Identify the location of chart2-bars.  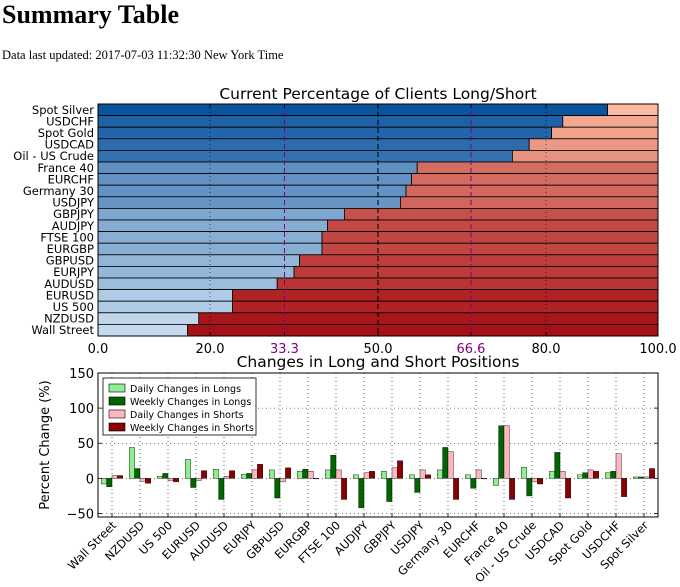
(378, 467).